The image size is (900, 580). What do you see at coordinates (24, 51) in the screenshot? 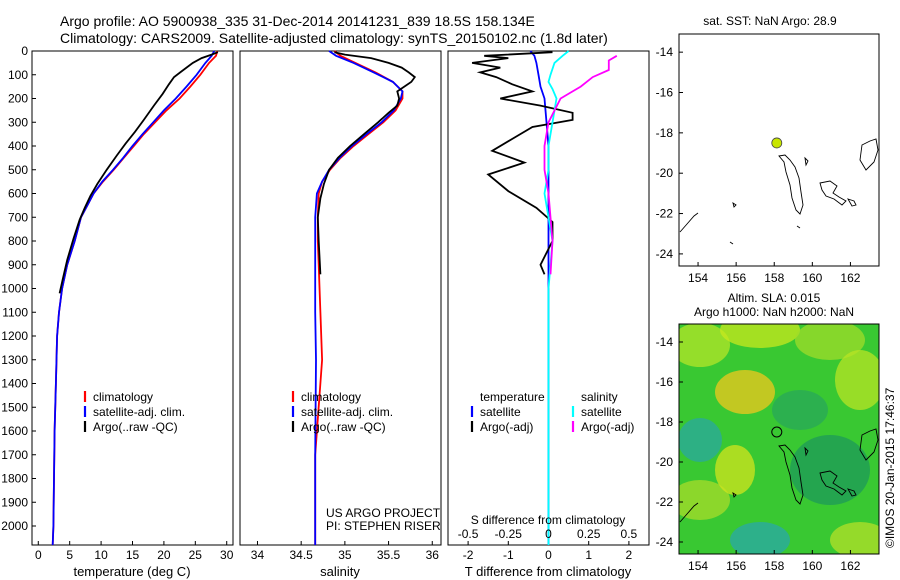
I see `depth-tick-label: 0` at bounding box center [24, 51].